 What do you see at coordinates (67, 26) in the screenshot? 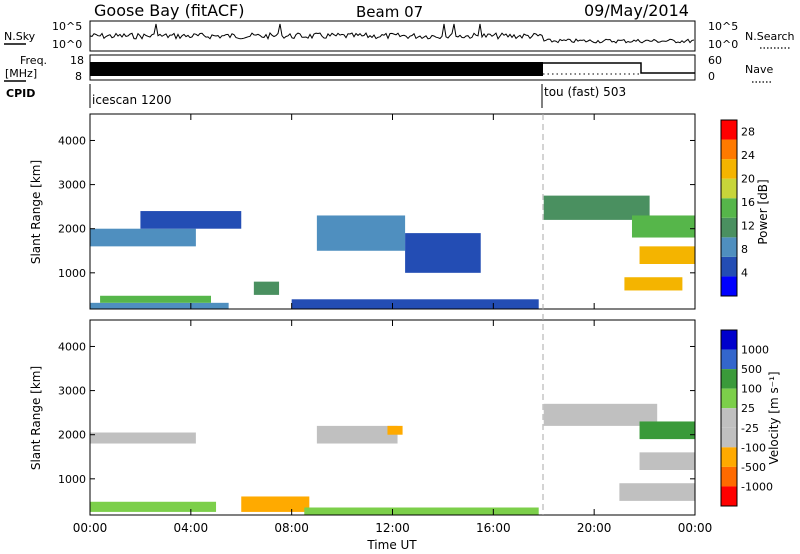
I see `noise-top-tick-left: 10^5` at bounding box center [67, 26].